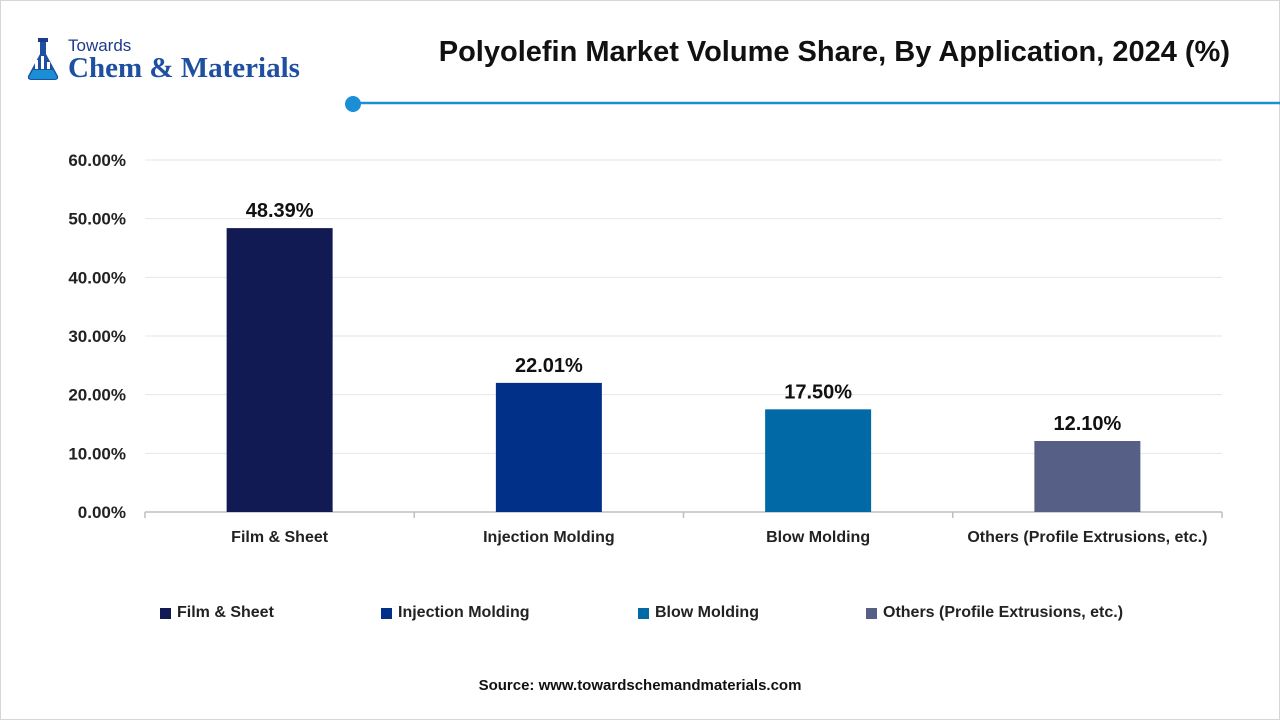 This screenshot has width=1280, height=720. I want to click on y-tick-label: 10.00%, so click(97, 453).